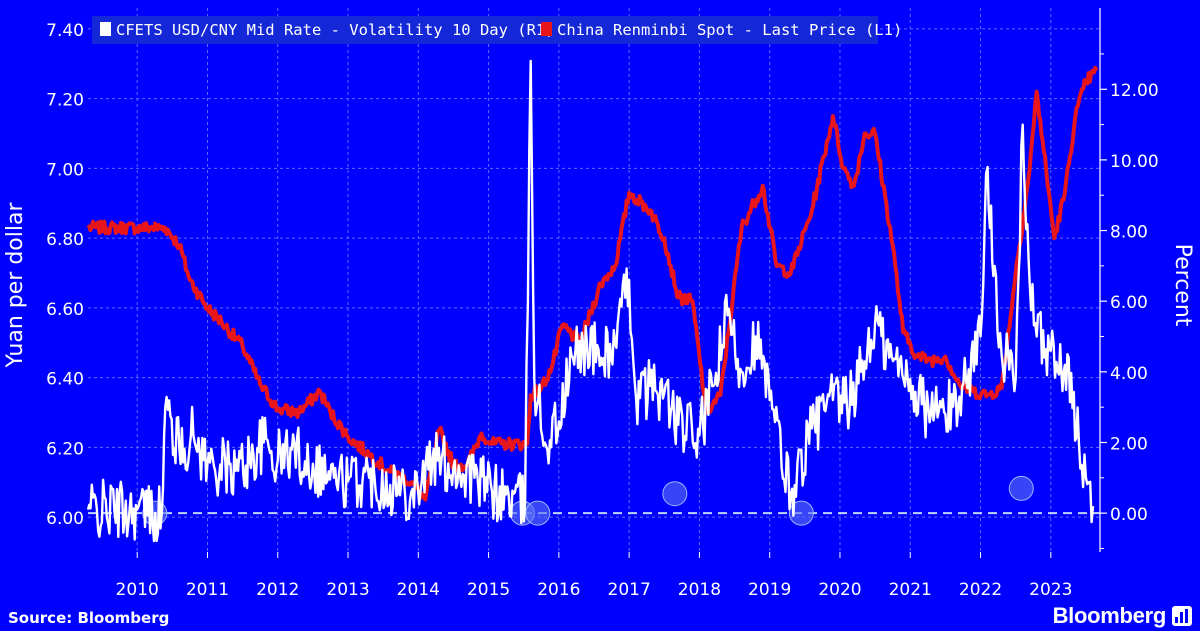 The width and height of the screenshot is (1200, 631). I want to click on left-tick-label: 6.00, so click(65, 519).